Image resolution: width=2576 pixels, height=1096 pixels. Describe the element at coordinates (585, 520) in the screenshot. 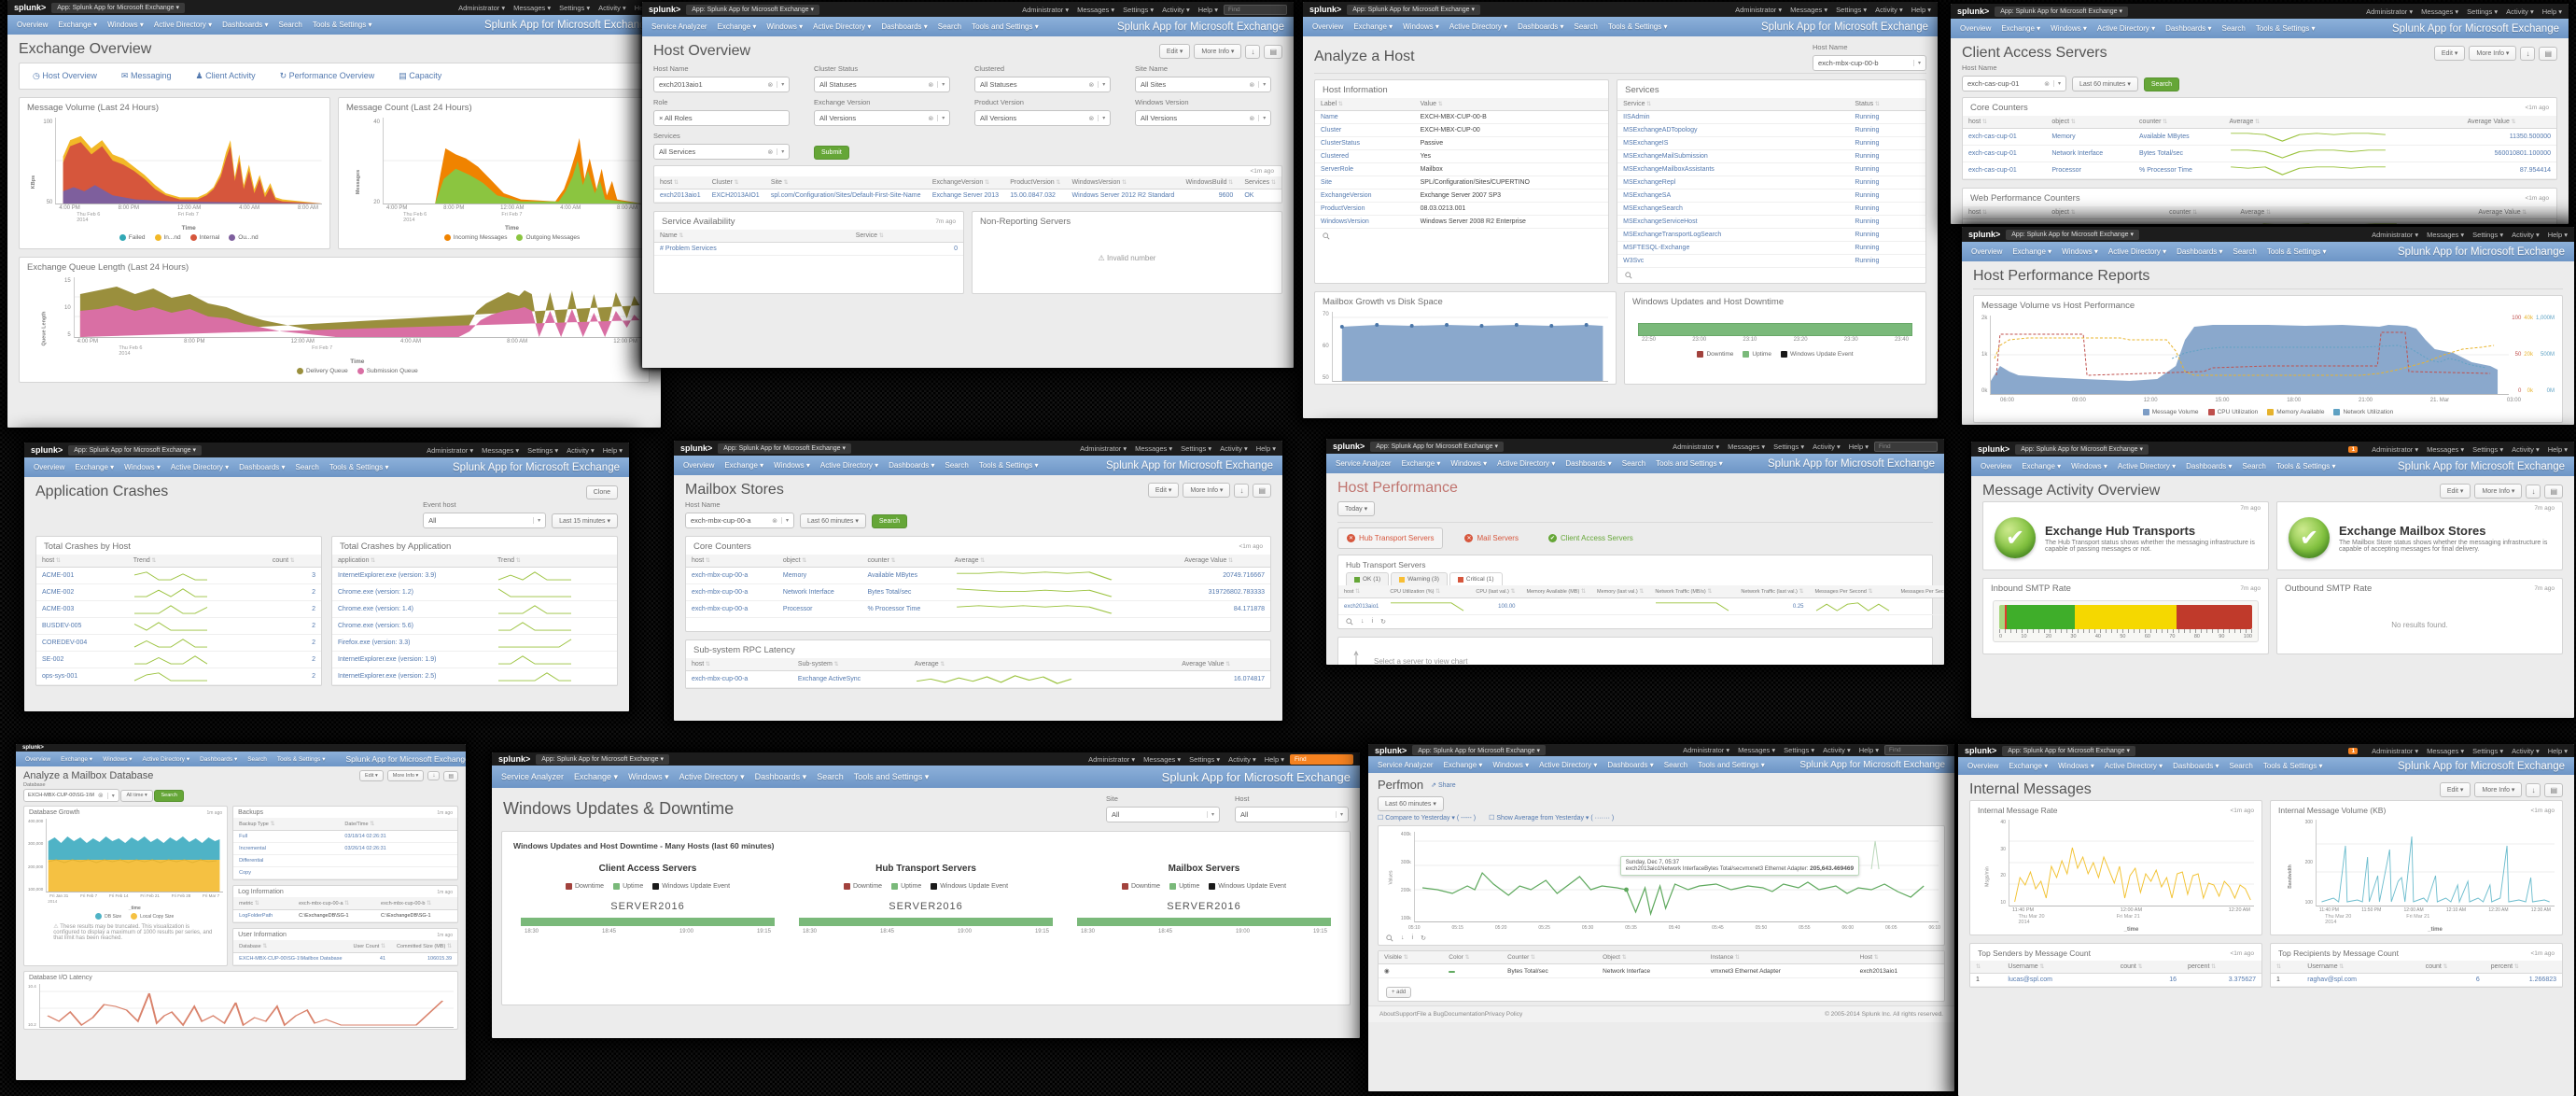

I see `time-range-picker: Last 15 minutes ▾` at that location.